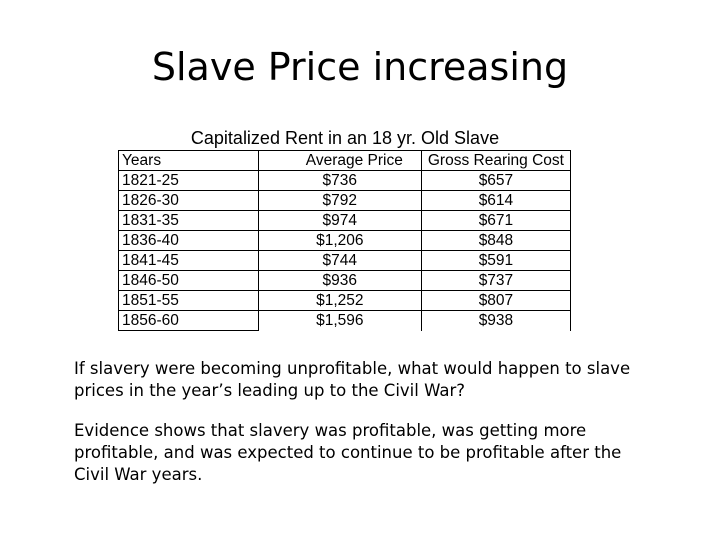 The height and width of the screenshot is (540, 720). Describe the element at coordinates (340, 200) in the screenshot. I see `cell-average-price: $792` at that location.